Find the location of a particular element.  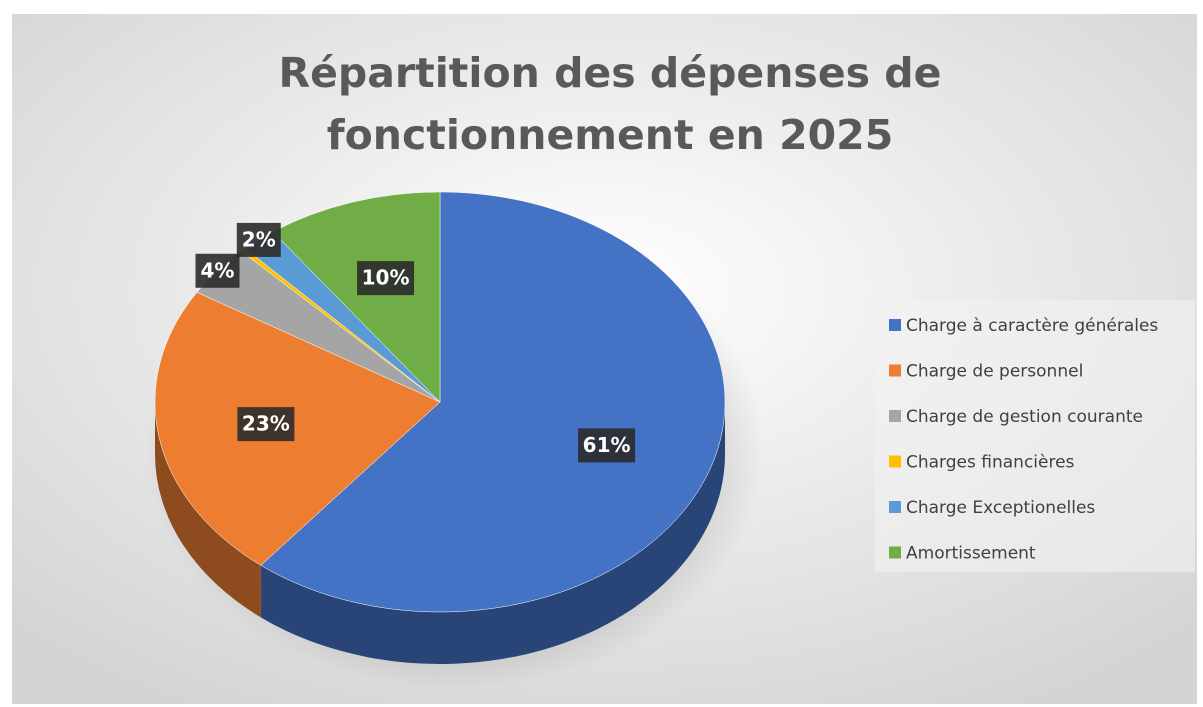

legend-box is located at coordinates (1035, 436).